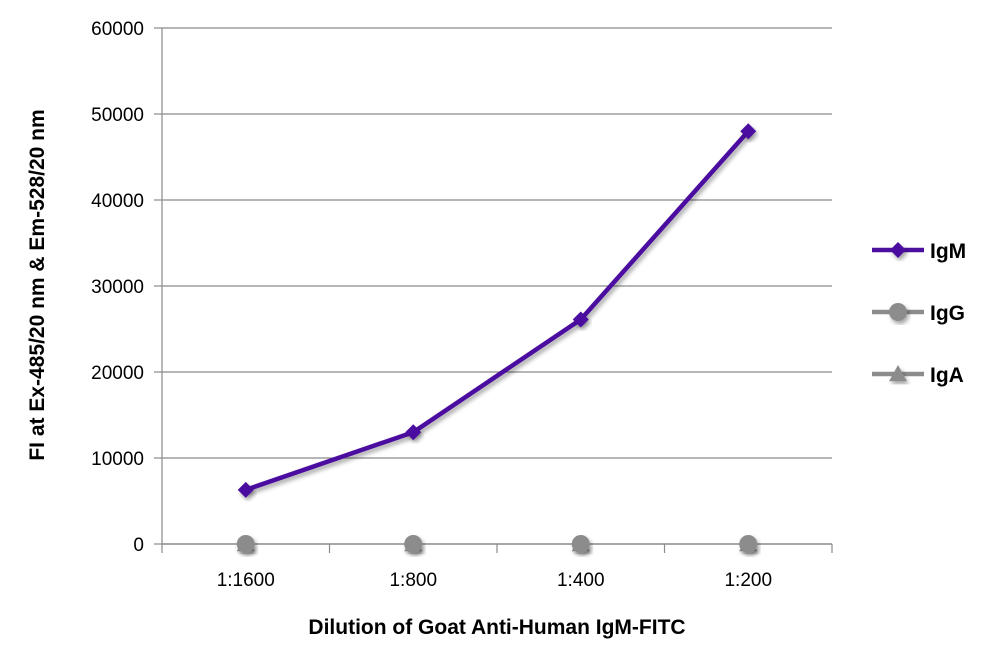  I want to click on y-tick-label: 0, so click(138, 545).